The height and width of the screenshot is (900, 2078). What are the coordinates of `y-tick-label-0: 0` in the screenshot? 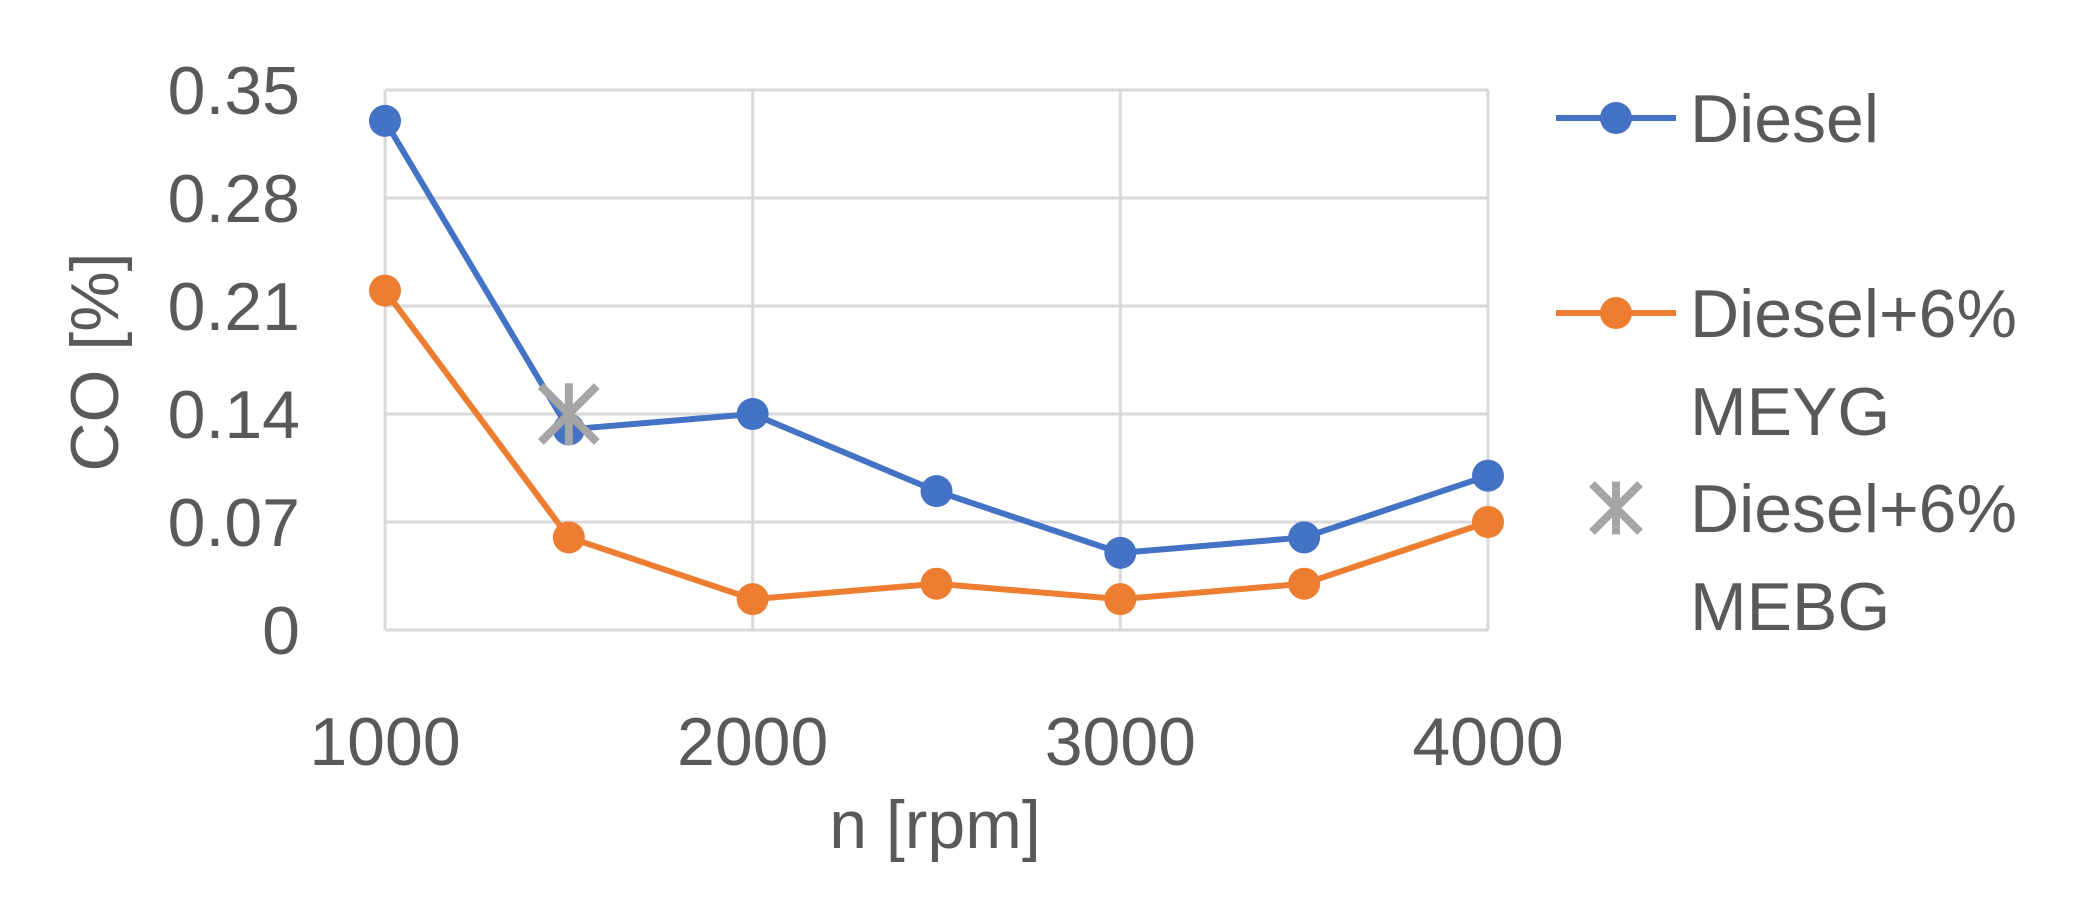 It's located at (281, 631).